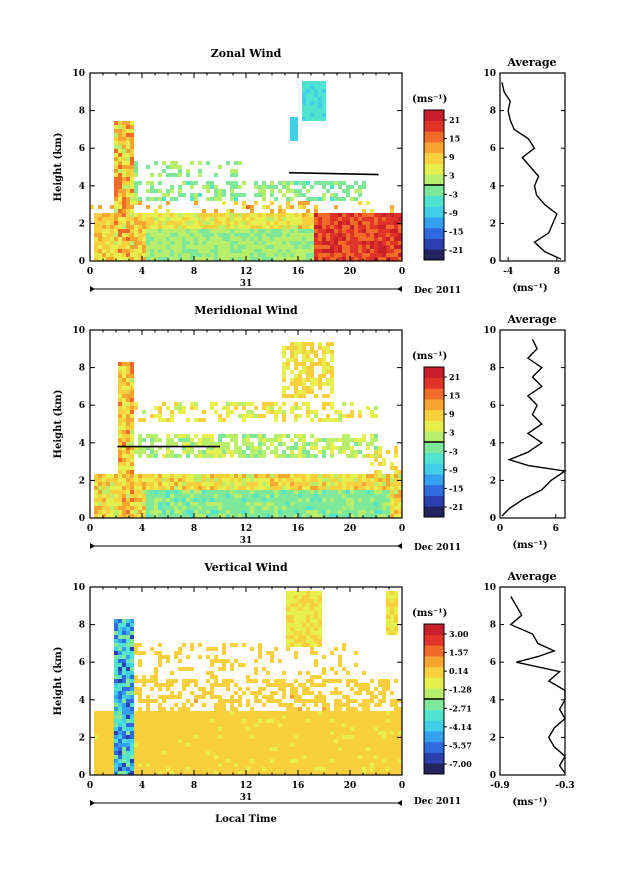 Image resolution: width=621 pixels, height=873 pixels. Describe the element at coordinates (500, 529) in the screenshot. I see `avg-x-tick-label: 0` at that location.